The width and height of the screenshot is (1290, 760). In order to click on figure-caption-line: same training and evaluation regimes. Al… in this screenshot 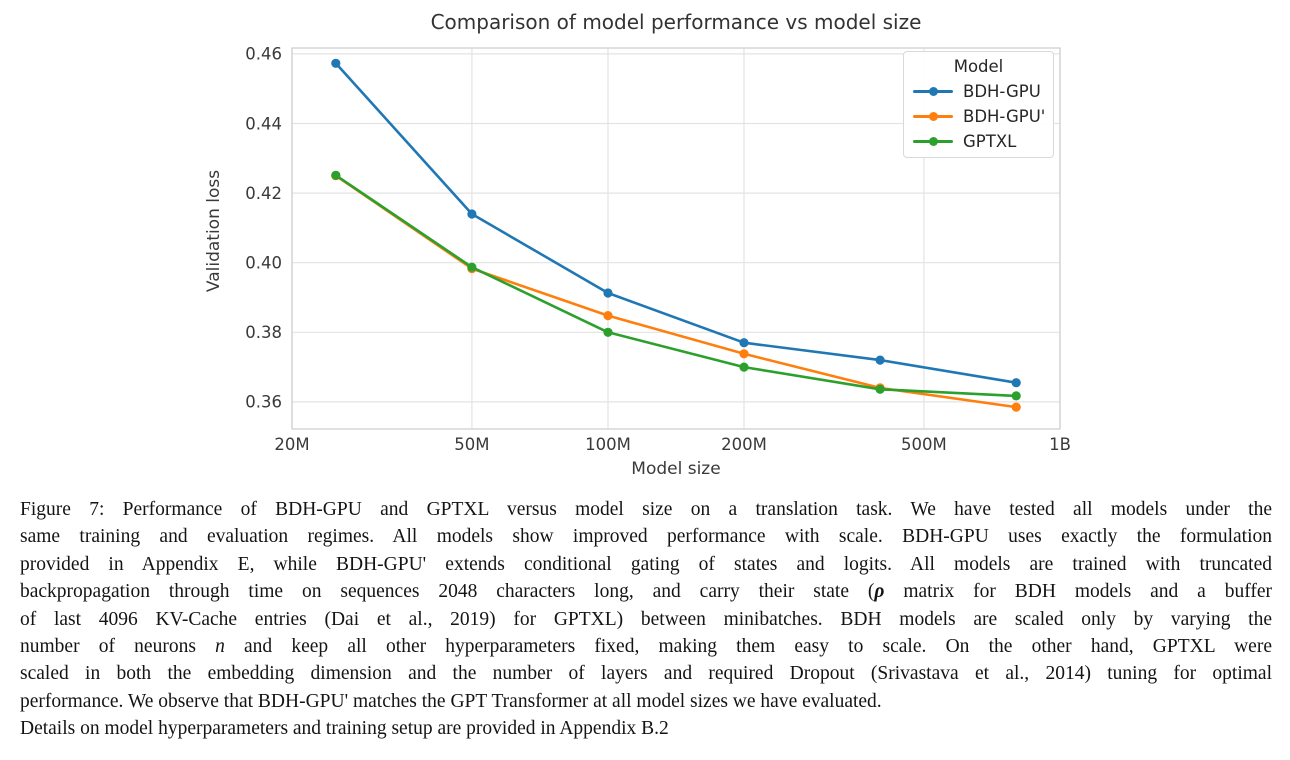, I will do `click(646, 537)`.